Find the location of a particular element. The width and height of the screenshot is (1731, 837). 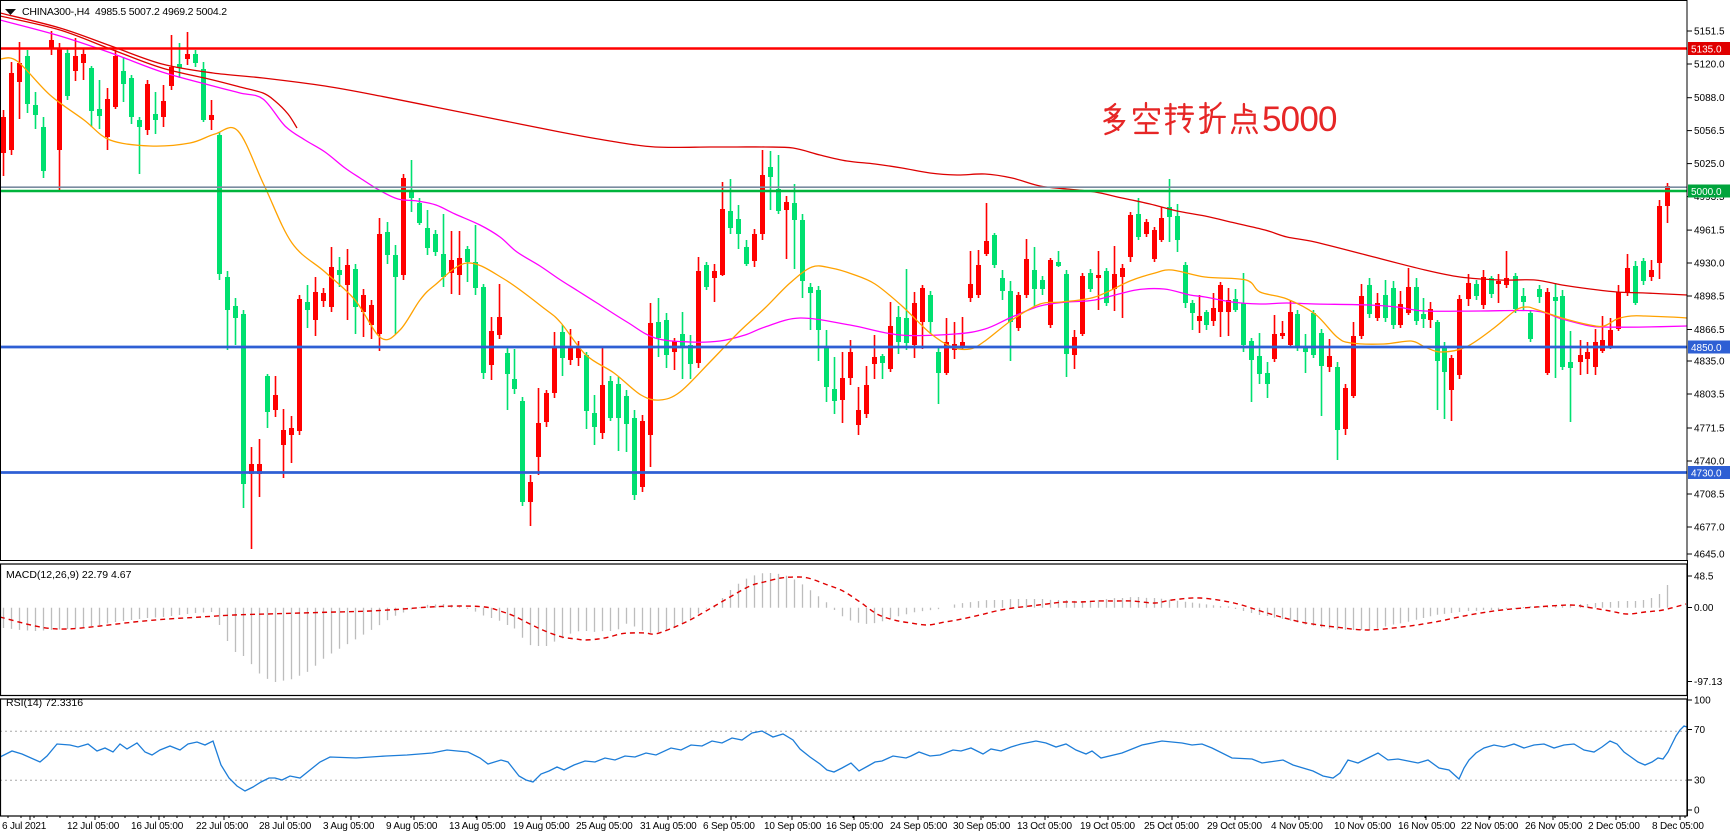

svg-text: 16 Sep 05:00 is located at coordinates (855, 826).